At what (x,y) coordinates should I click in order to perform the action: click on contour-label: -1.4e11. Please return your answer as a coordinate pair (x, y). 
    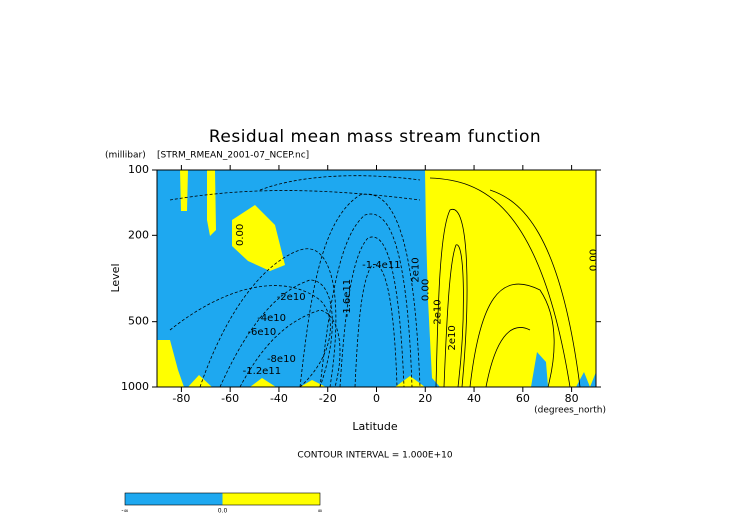
    Looking at the image, I should click on (381, 265).